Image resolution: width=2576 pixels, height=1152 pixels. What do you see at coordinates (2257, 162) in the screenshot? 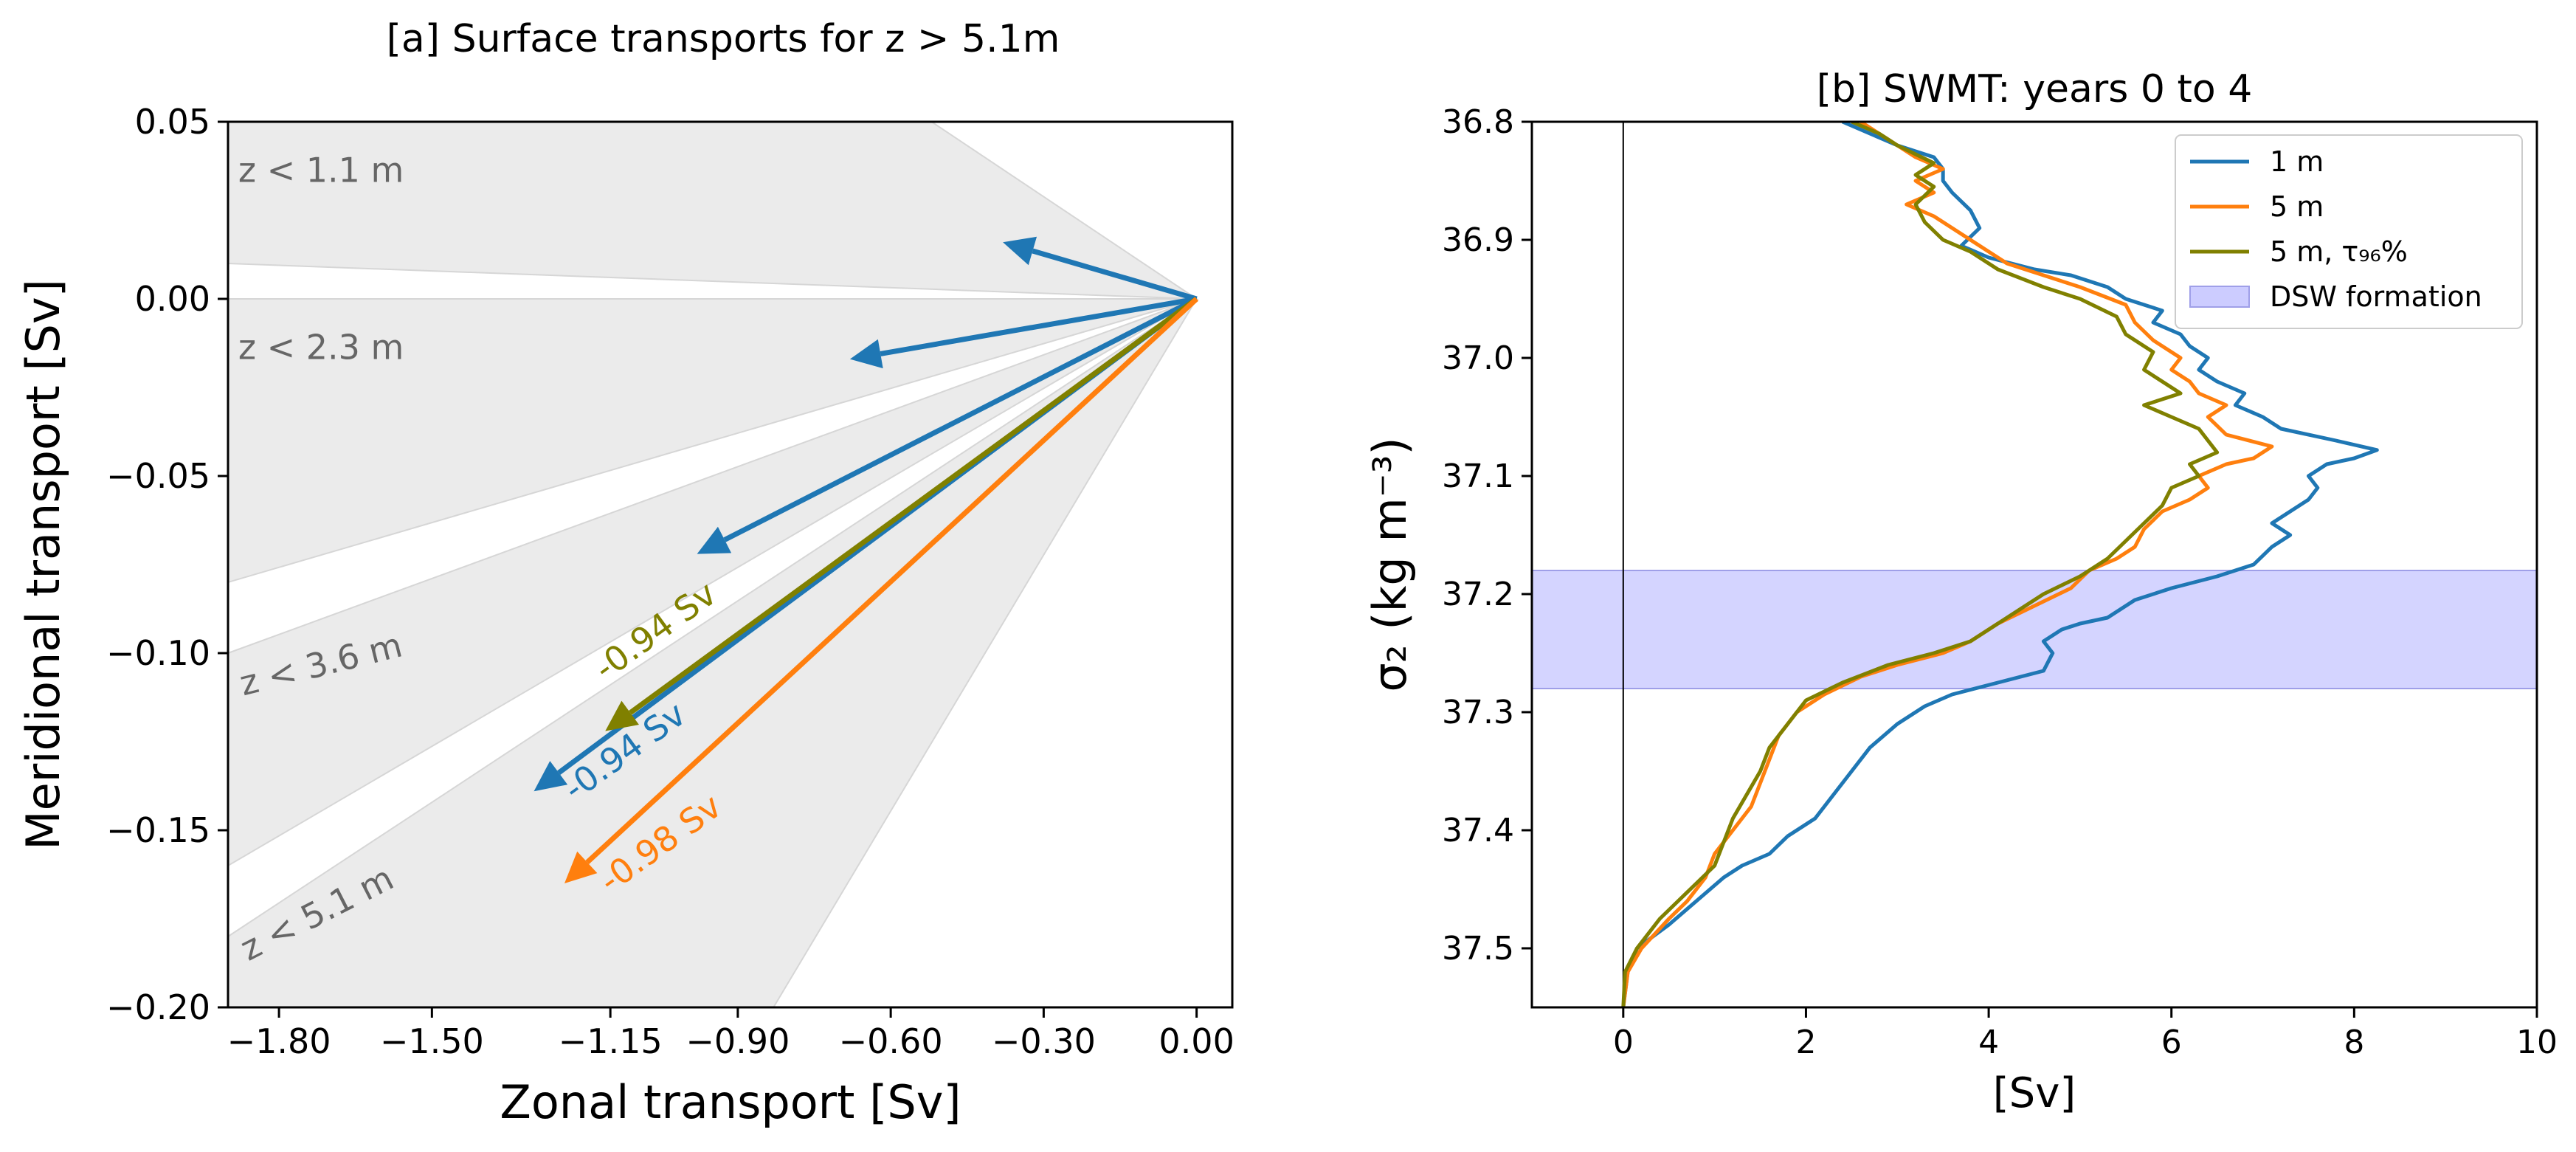
I see `legend-item: 1 m` at bounding box center [2257, 162].